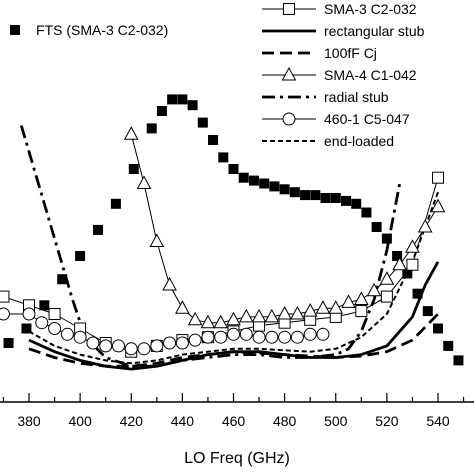 This screenshot has width=474, height=474. Describe the element at coordinates (350, 53) in the screenshot. I see `legend-label-100ff-cj: 100fF Cj` at that location.